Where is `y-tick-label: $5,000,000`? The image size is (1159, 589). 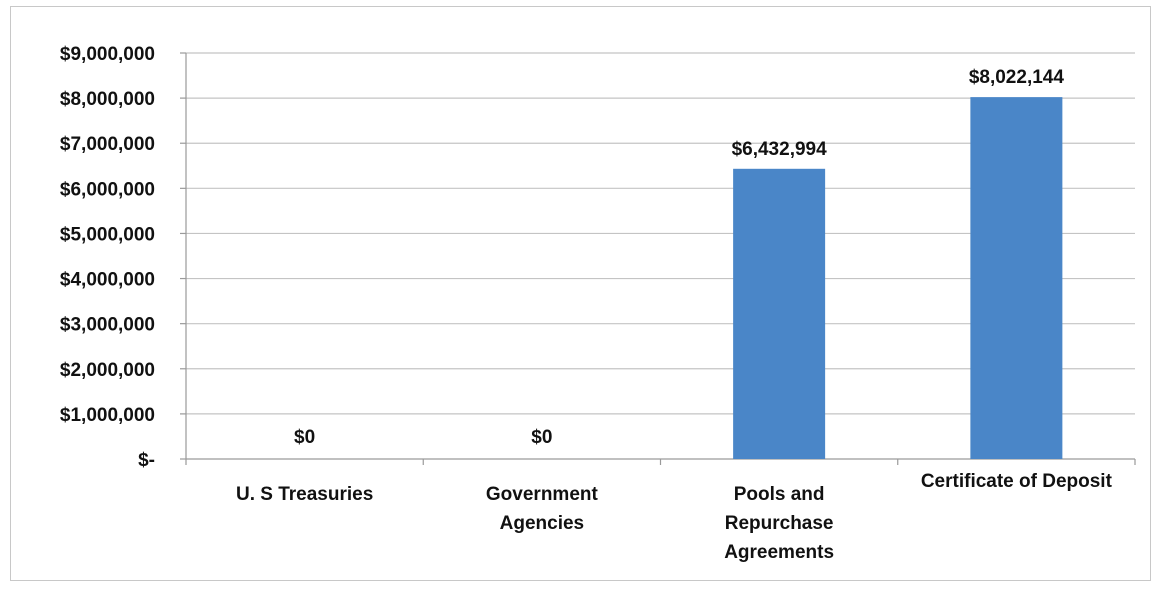 y-tick-label: $5,000,000 is located at coordinates (107, 234).